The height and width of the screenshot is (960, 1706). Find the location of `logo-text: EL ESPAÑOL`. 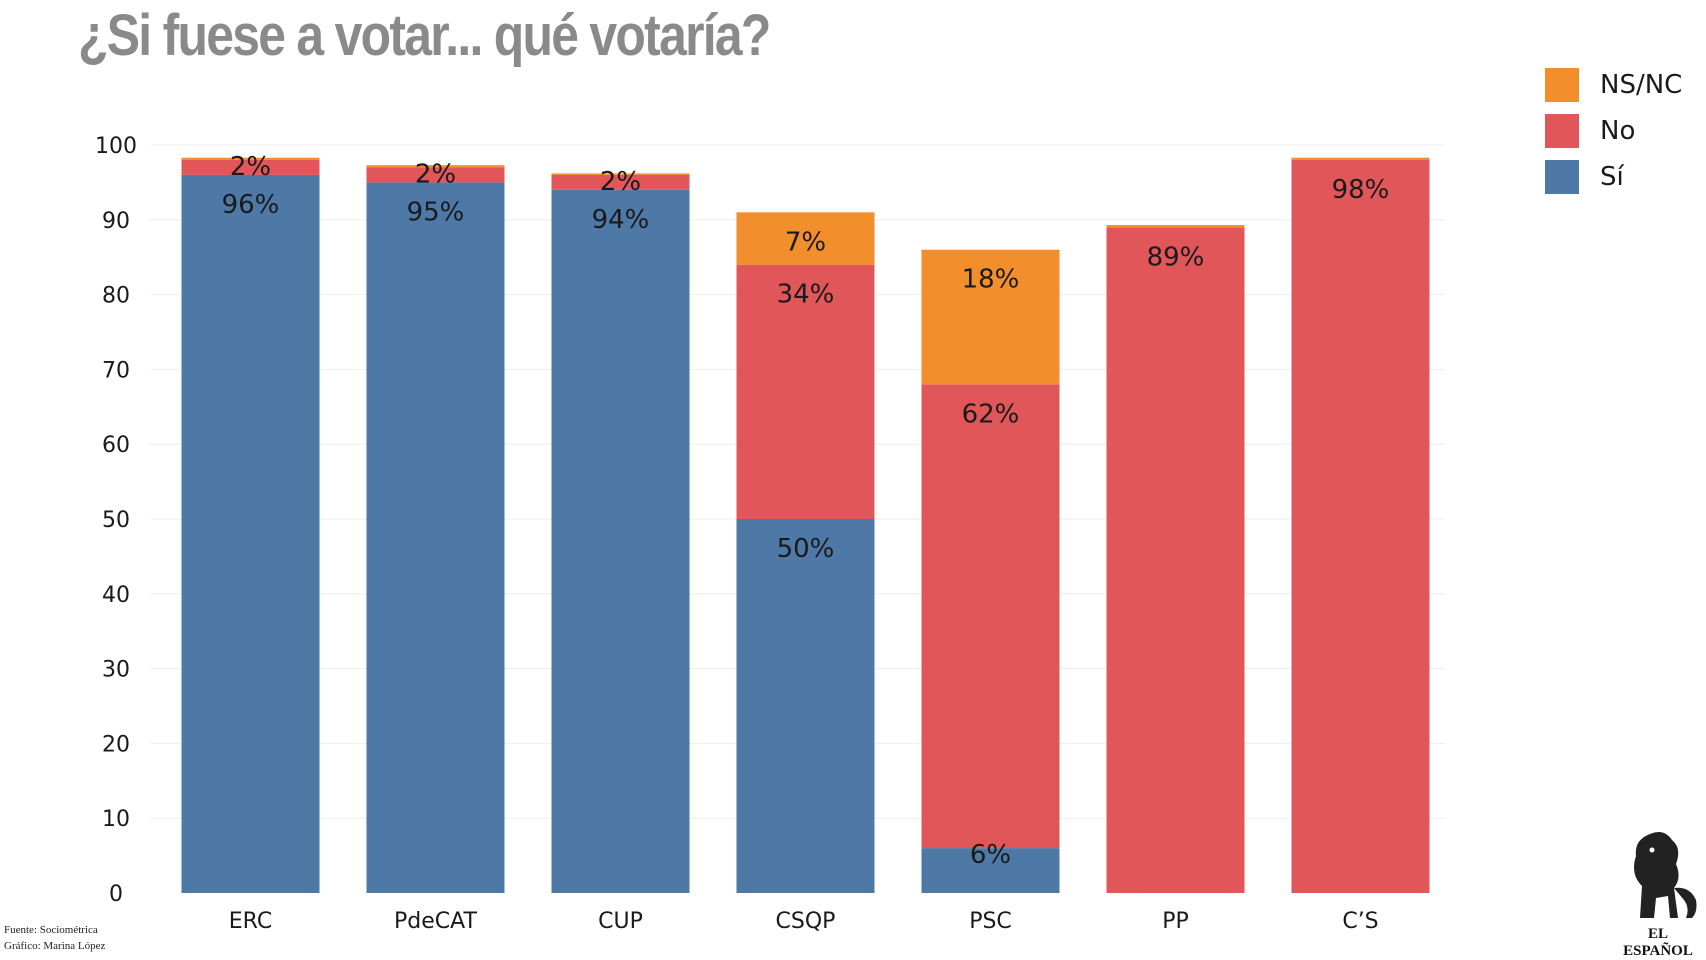

logo-text: EL ESPAÑOL is located at coordinates (1658, 942).